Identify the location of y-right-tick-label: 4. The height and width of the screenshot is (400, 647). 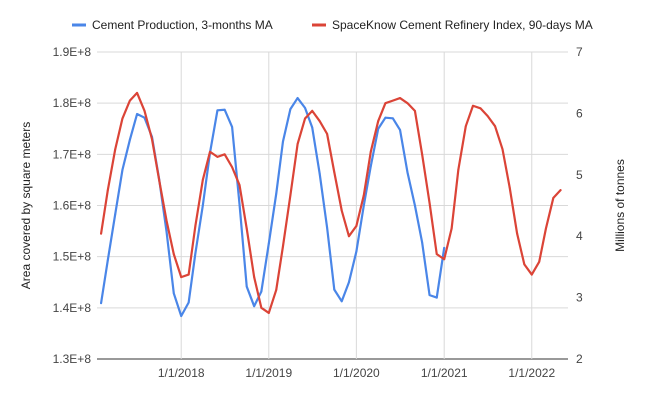
(579, 236).